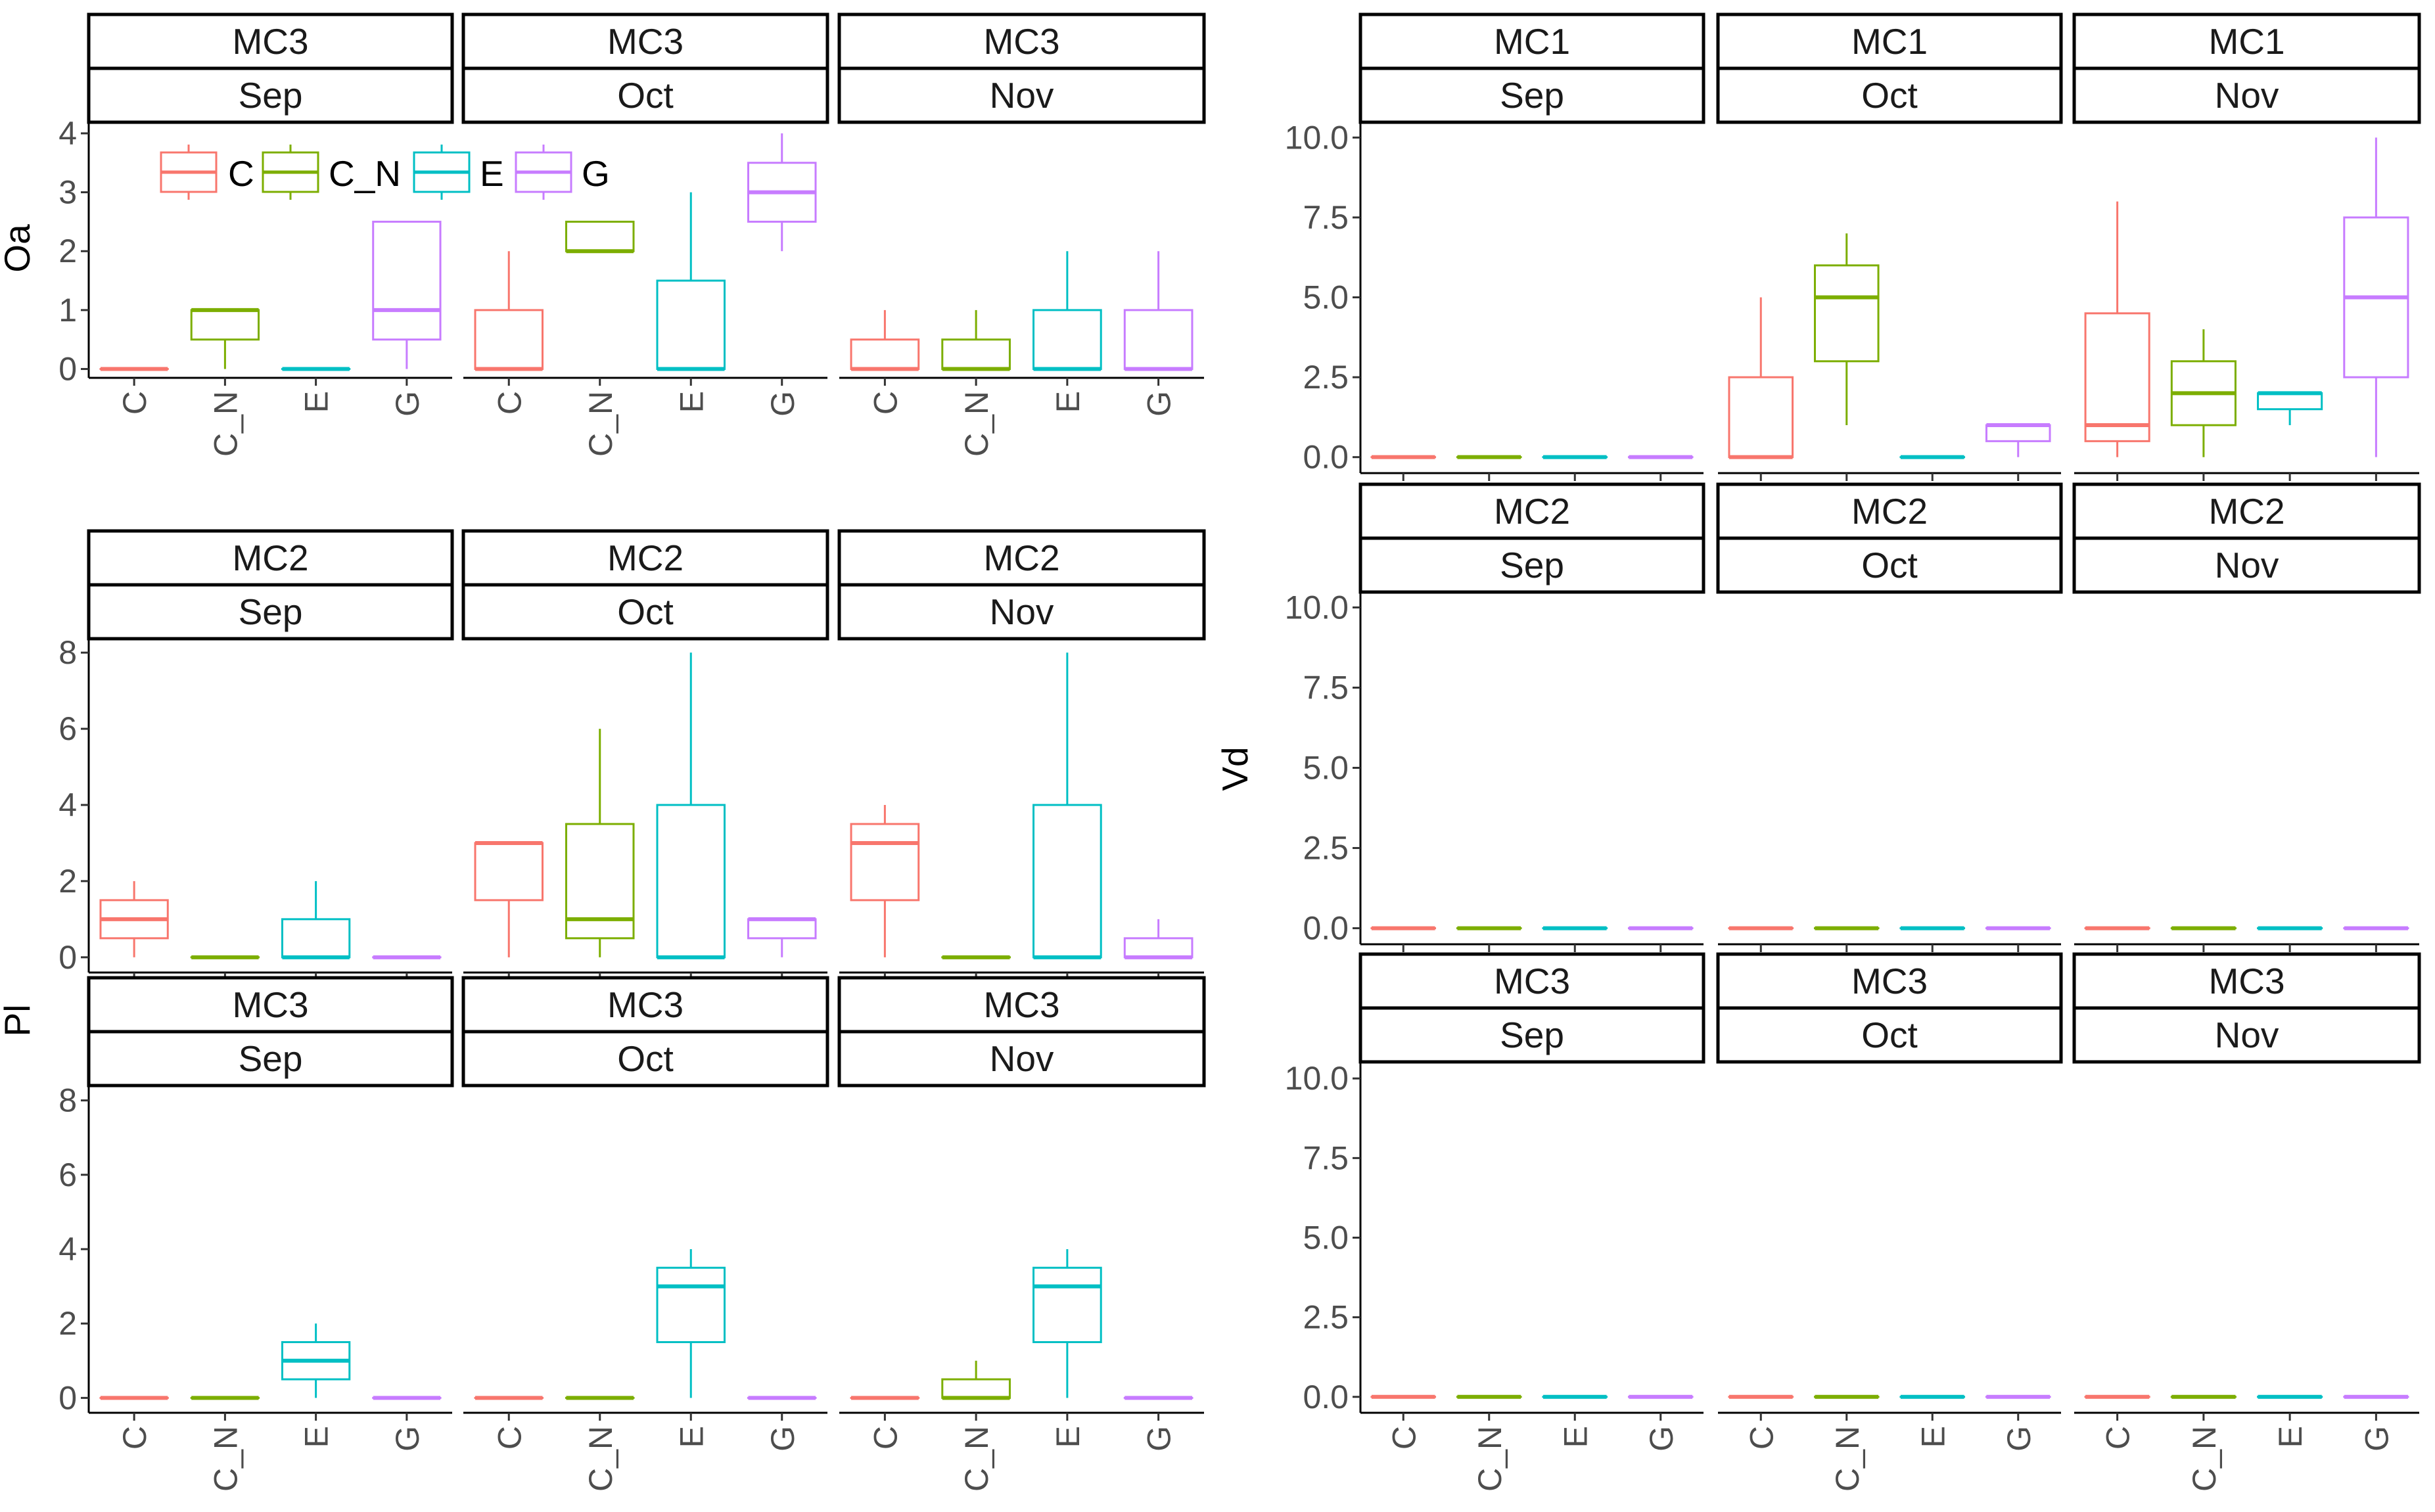 The height and width of the screenshot is (1512, 2435). What do you see at coordinates (1326, 457) in the screenshot?
I see `y-tick-label: 0.0` at bounding box center [1326, 457].